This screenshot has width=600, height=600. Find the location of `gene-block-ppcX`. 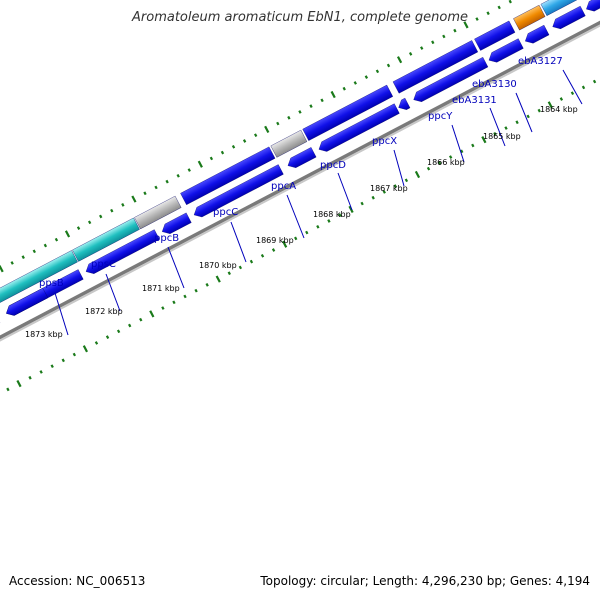

gene-block-ppcX is located at coordinates (435, 67).